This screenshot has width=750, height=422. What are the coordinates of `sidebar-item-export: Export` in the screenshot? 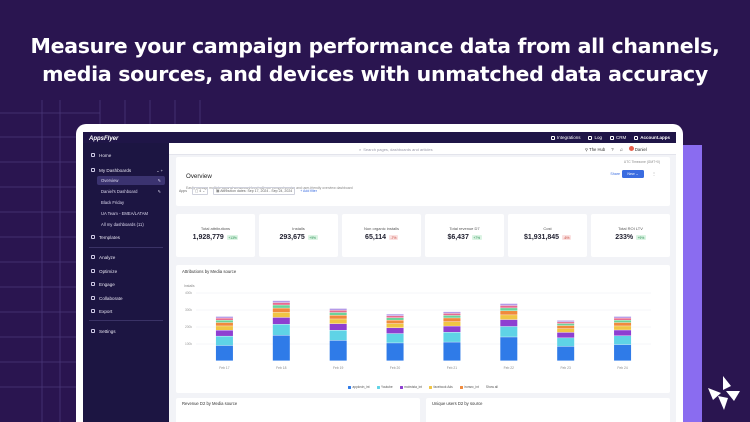 It's located at (126, 311).